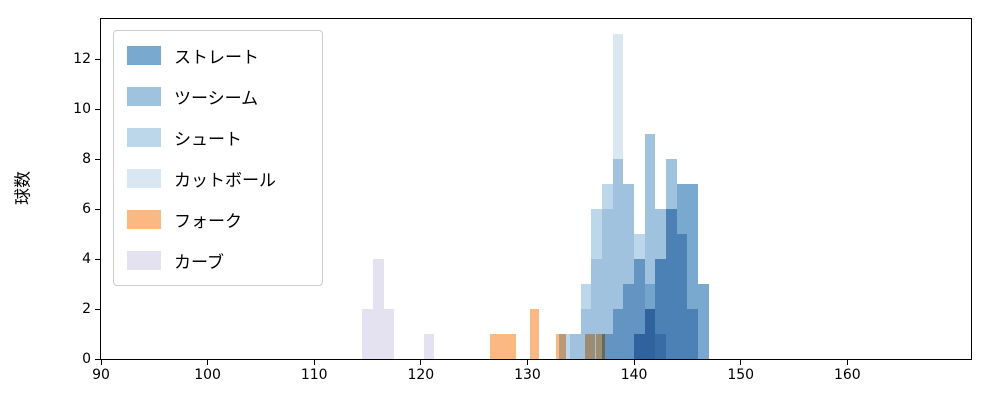 The height and width of the screenshot is (400, 1000). I want to click on x-tick-label: 120, so click(421, 375).